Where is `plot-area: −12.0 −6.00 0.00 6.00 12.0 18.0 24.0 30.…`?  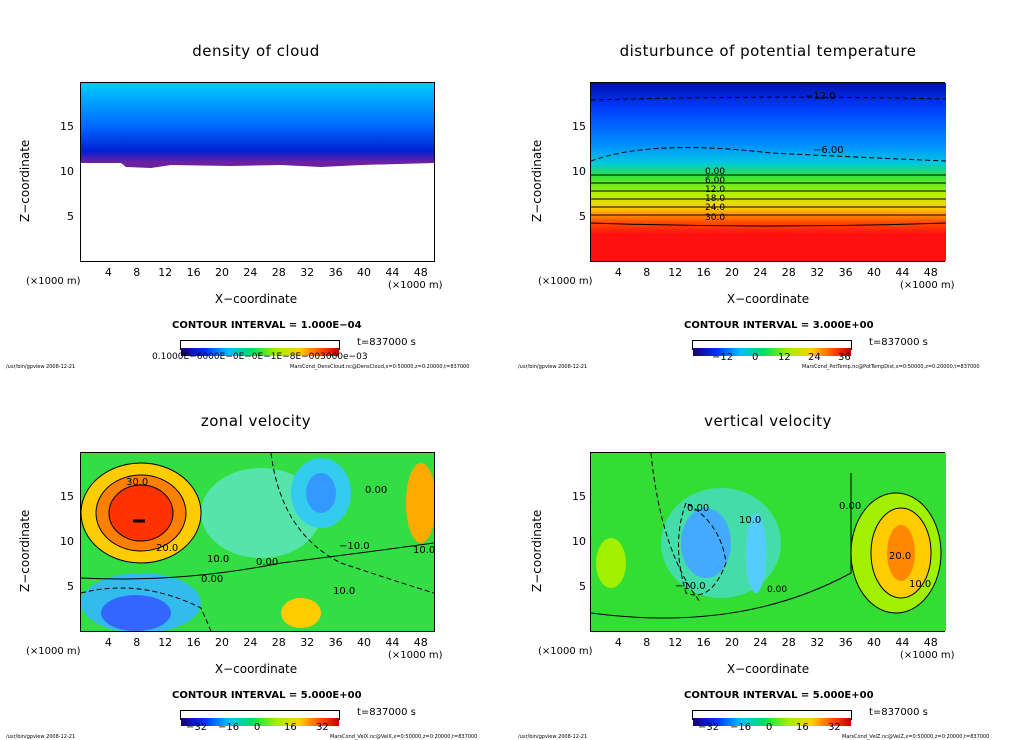
plot-area: −12.0 −6.00 0.00 6.00 12.0 18.0 24.0 30.… is located at coordinates (768, 172).